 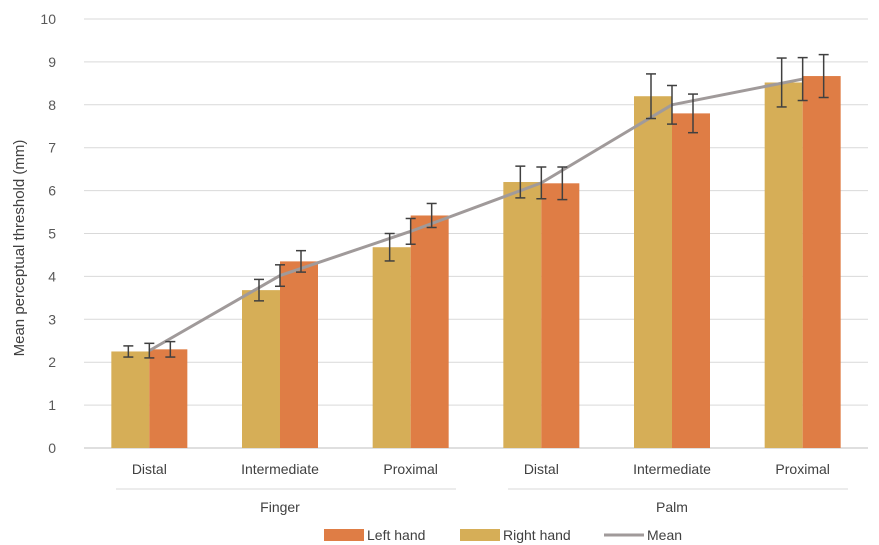 What do you see at coordinates (52, 448) in the screenshot?
I see `y-tick-label: 0` at bounding box center [52, 448].